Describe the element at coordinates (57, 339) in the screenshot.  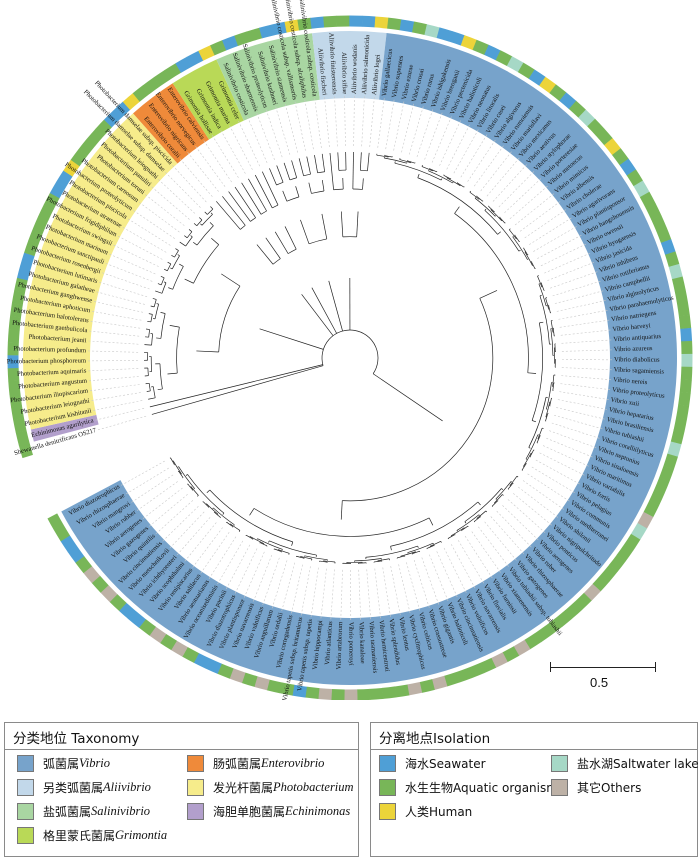
I see `leaf-label-photobacterium: Photobacterium jeanii` at that location.